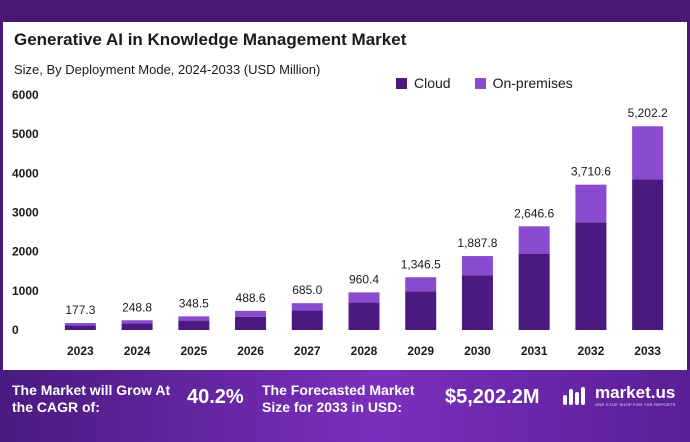 The width and height of the screenshot is (690, 442). I want to click on market-us-logo-icon, so click(574, 396).